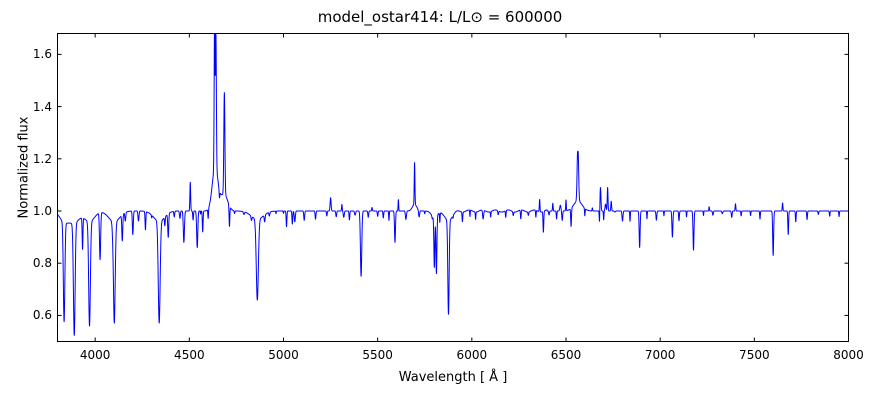 The image size is (880, 400). I want to click on x-tick-label: 7000, so click(660, 354).